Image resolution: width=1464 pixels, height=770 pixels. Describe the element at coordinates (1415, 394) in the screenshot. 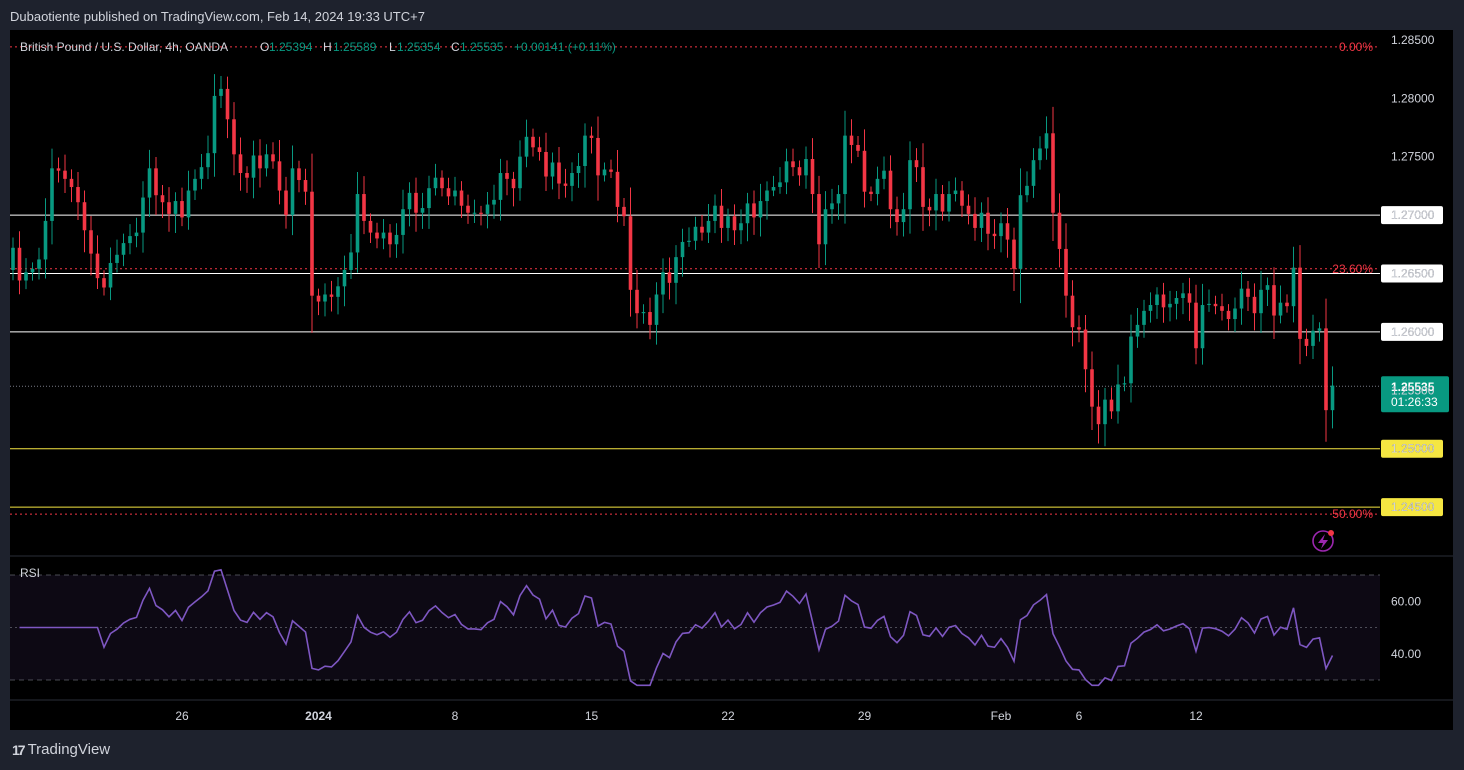

I see `current-price-tag` at that location.